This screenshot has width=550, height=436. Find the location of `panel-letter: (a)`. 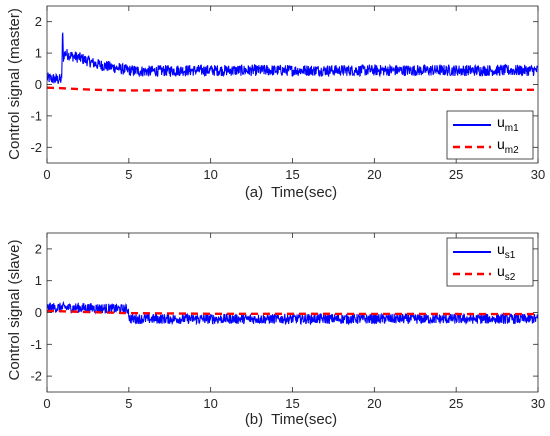

panel-letter: (a) is located at coordinates (254, 192).